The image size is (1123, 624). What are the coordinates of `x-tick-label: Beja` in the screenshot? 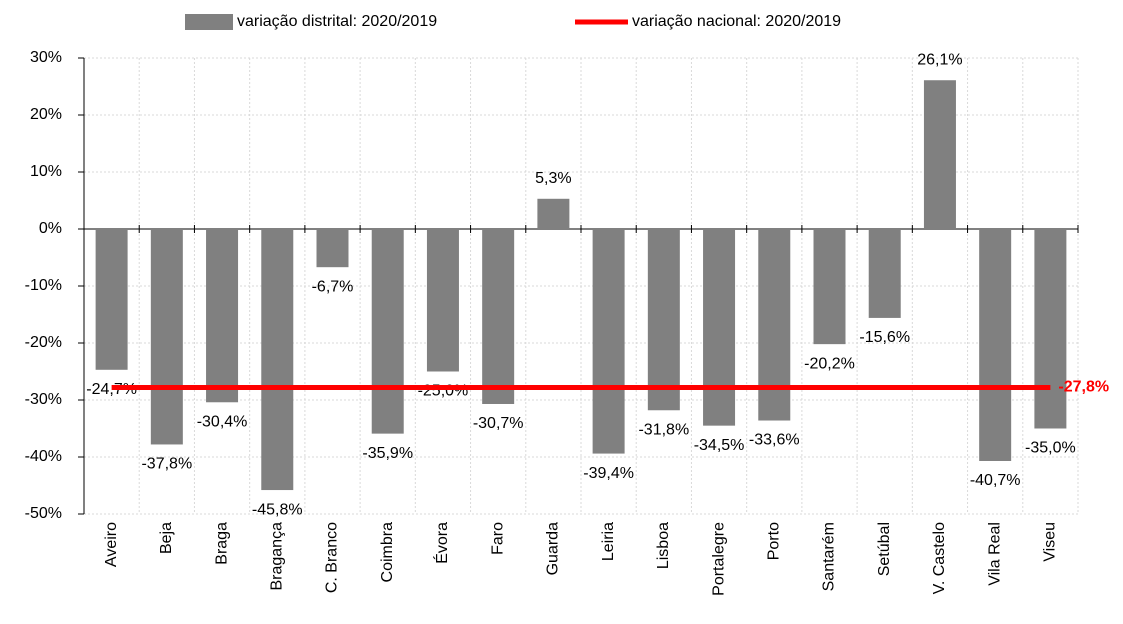 It's located at (166, 538).